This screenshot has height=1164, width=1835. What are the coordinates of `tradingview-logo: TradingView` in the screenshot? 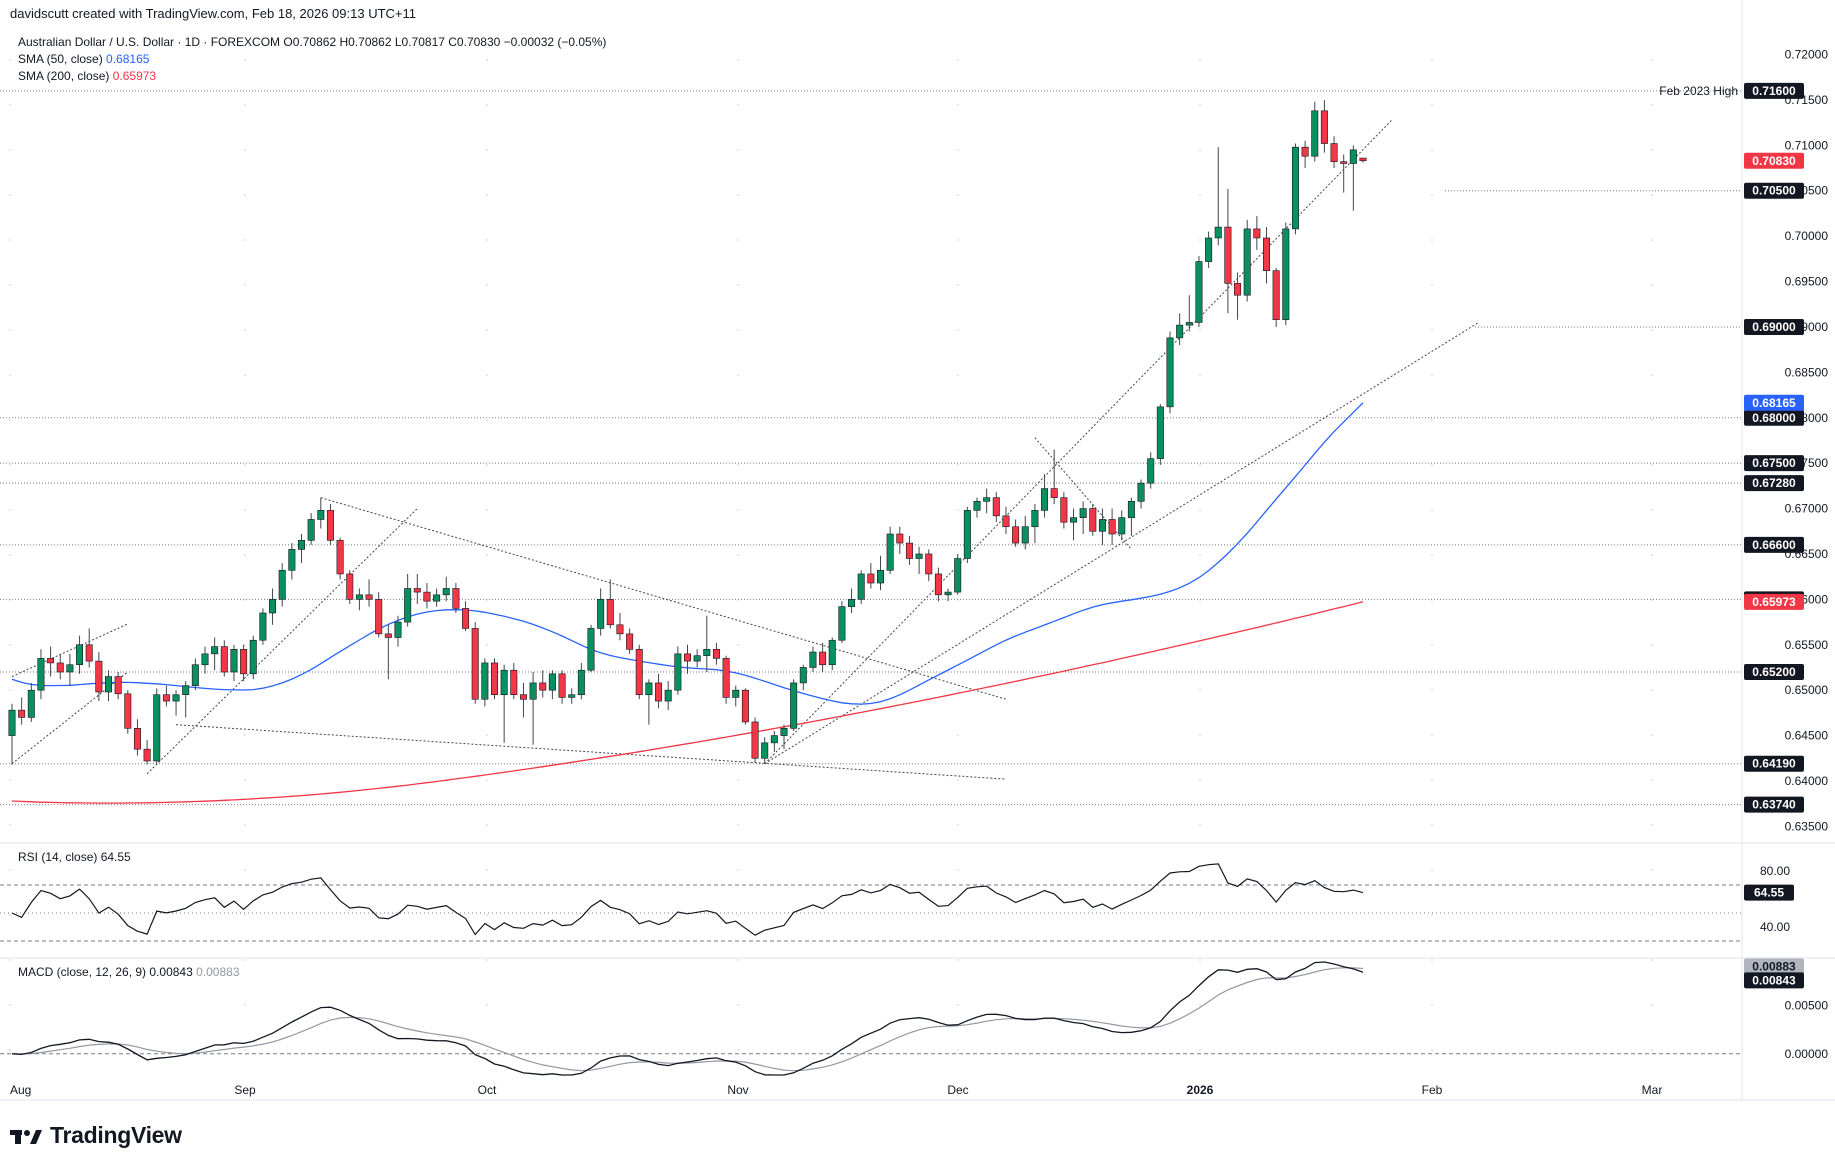 It's located at (96, 1135).